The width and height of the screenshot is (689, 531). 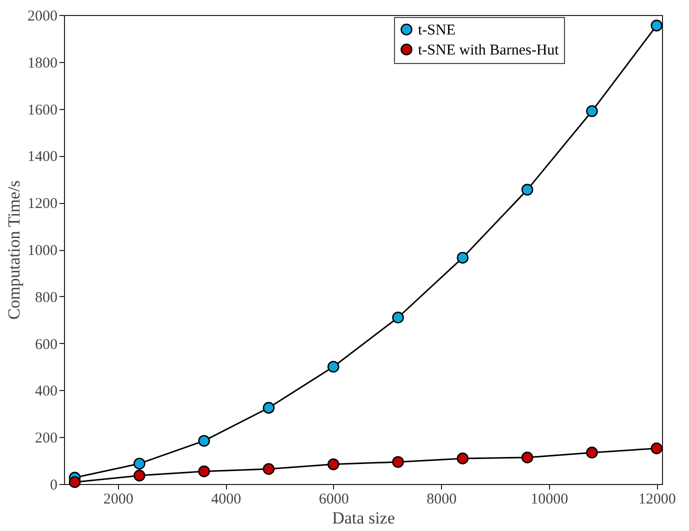 I want to click on x-tick-label: 12000, so click(x=657, y=500).